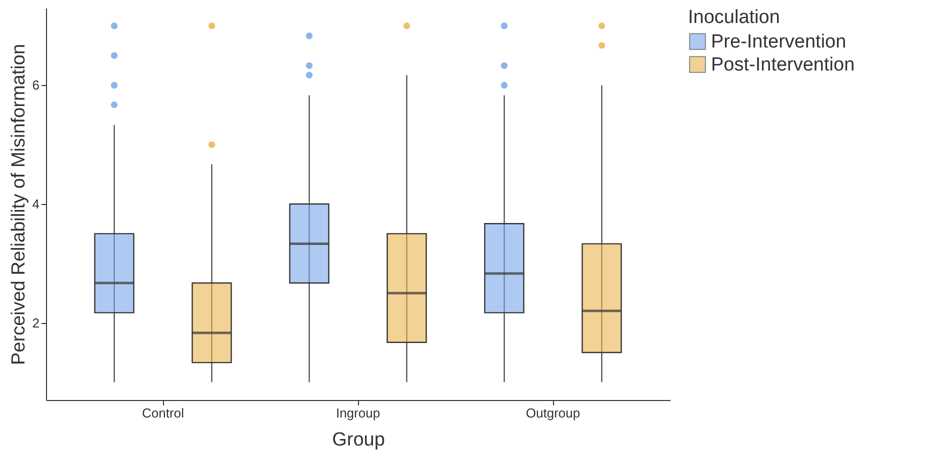 The image size is (935, 466). What do you see at coordinates (36, 322) in the screenshot?
I see `y-tick-label: 2` at bounding box center [36, 322].